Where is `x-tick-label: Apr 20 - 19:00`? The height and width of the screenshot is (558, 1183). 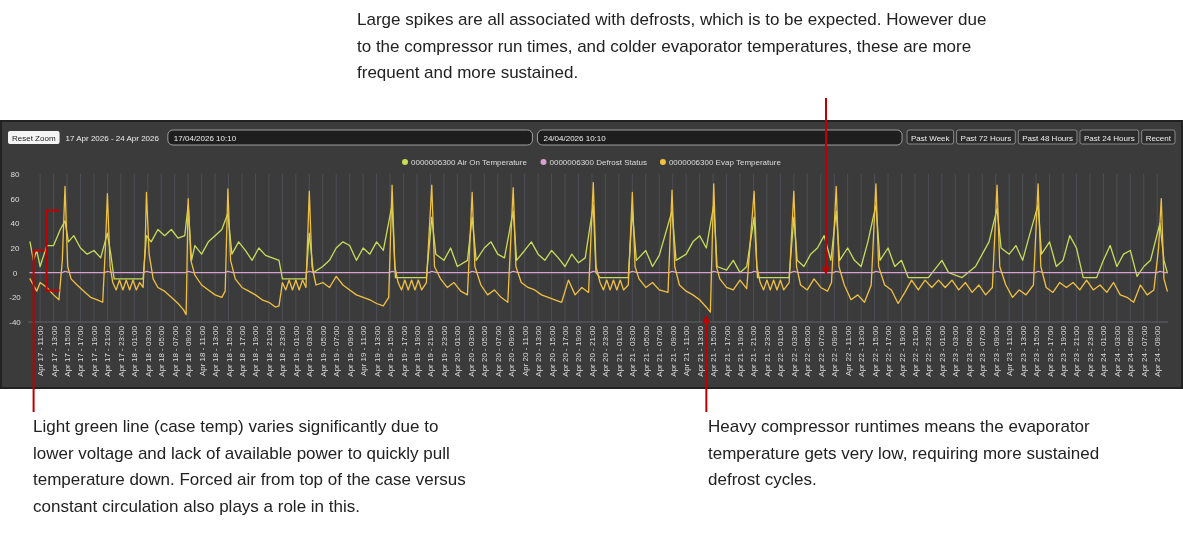
x-tick-label: Apr 20 - 19:00 is located at coordinates (579, 351).